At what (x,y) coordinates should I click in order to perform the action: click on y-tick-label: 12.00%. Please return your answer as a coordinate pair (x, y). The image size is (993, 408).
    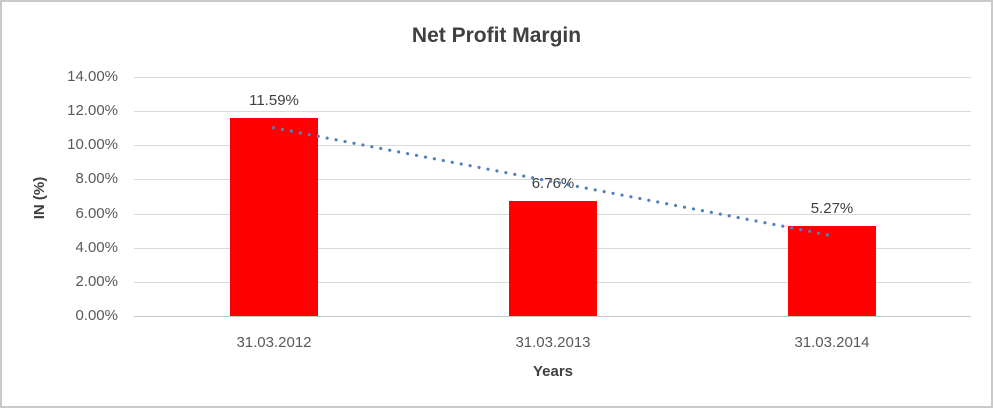
    Looking at the image, I should click on (92, 110).